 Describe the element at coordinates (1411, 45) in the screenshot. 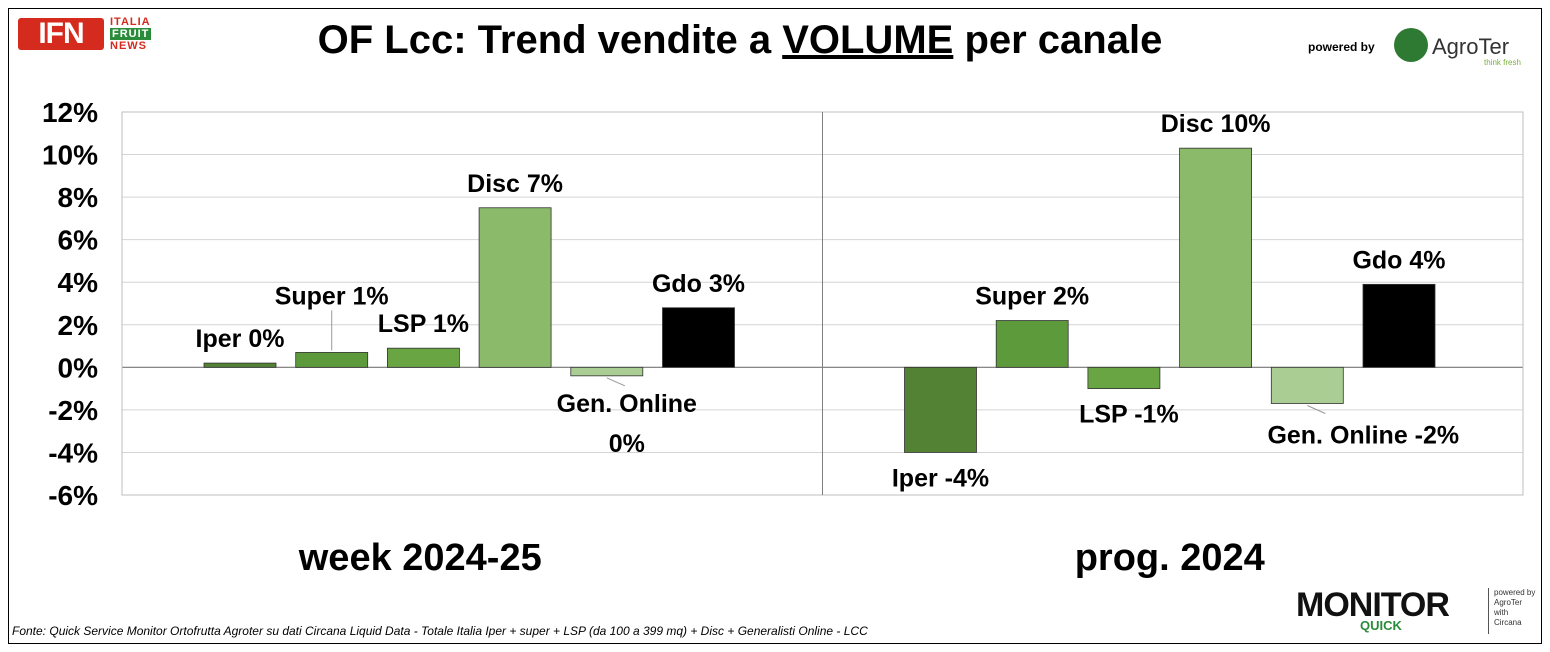

I see `tree-icon` at that location.